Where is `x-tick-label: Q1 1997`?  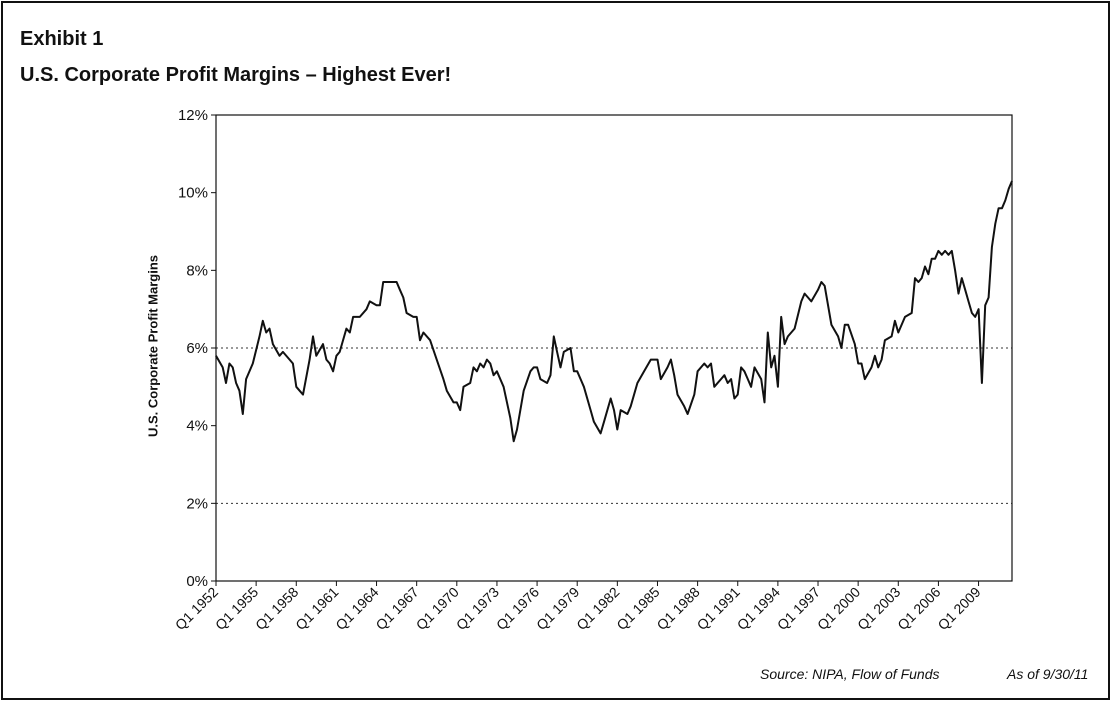 x-tick-label: Q1 1997 is located at coordinates (798, 608).